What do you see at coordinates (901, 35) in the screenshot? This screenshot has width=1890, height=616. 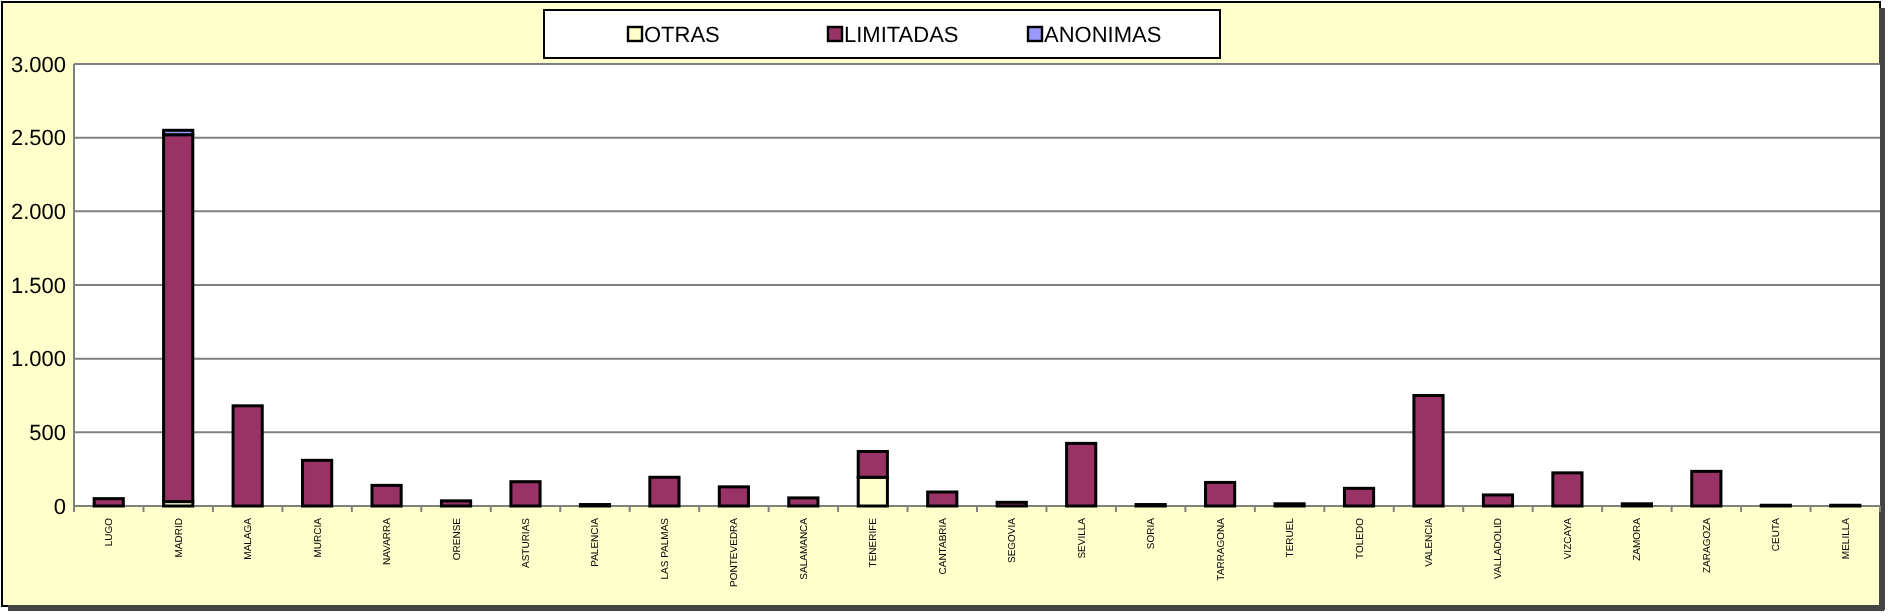 I see `legend-label: LIMITADAS` at bounding box center [901, 35].